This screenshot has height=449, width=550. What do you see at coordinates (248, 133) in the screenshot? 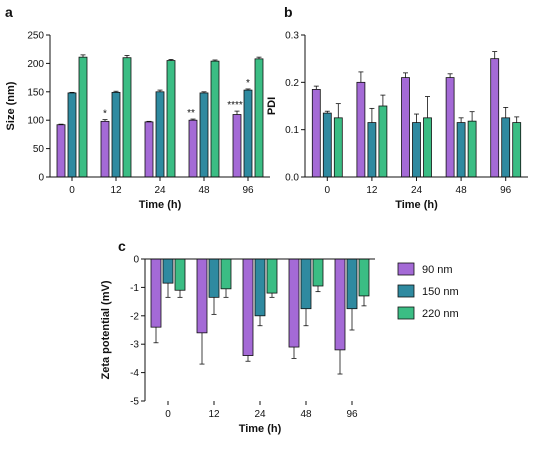
I see `bar-a-96-150nm` at bounding box center [248, 133].